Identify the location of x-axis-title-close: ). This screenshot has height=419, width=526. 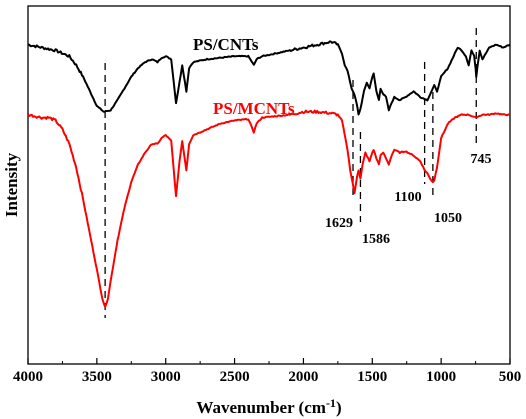
(339, 407).